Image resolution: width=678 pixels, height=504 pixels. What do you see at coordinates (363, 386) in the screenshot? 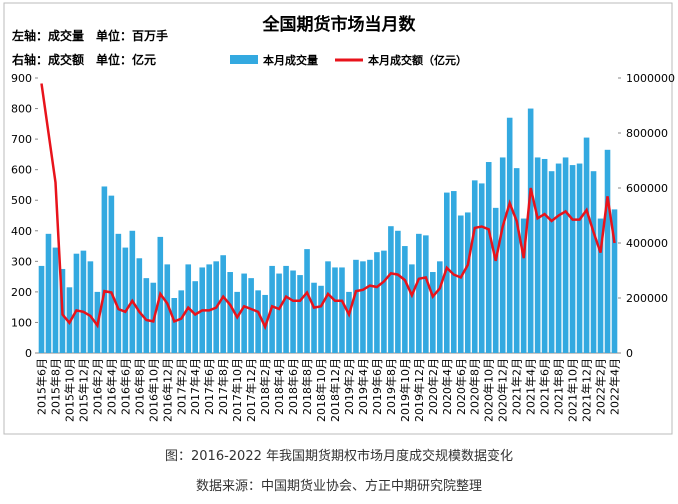
I see `x-tick-label: 2019年4月` at bounding box center [363, 386].